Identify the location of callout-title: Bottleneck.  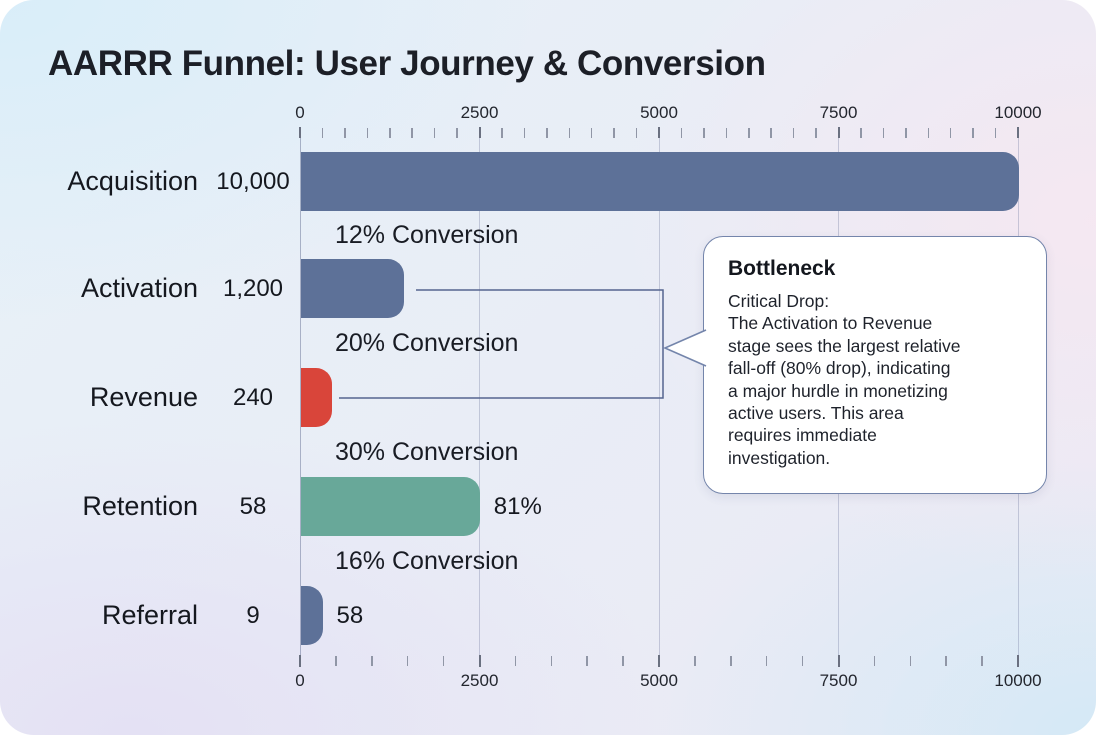
(782, 268).